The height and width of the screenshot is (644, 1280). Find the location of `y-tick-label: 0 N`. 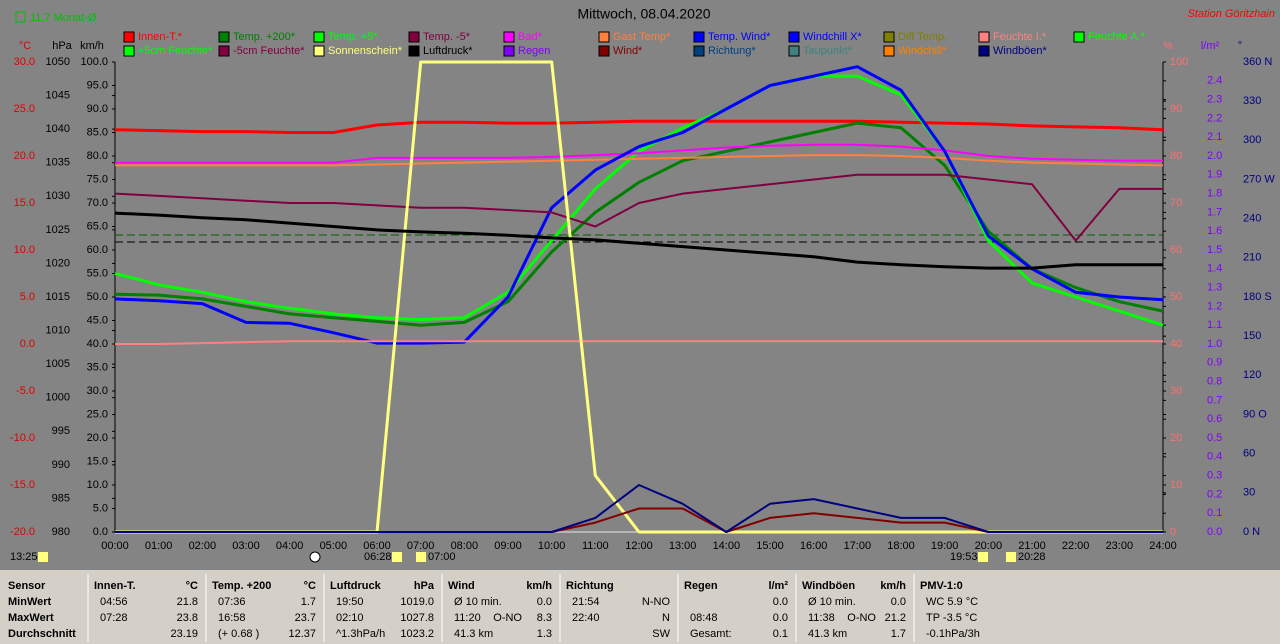

y-tick-label: 0 N is located at coordinates (1251, 532).